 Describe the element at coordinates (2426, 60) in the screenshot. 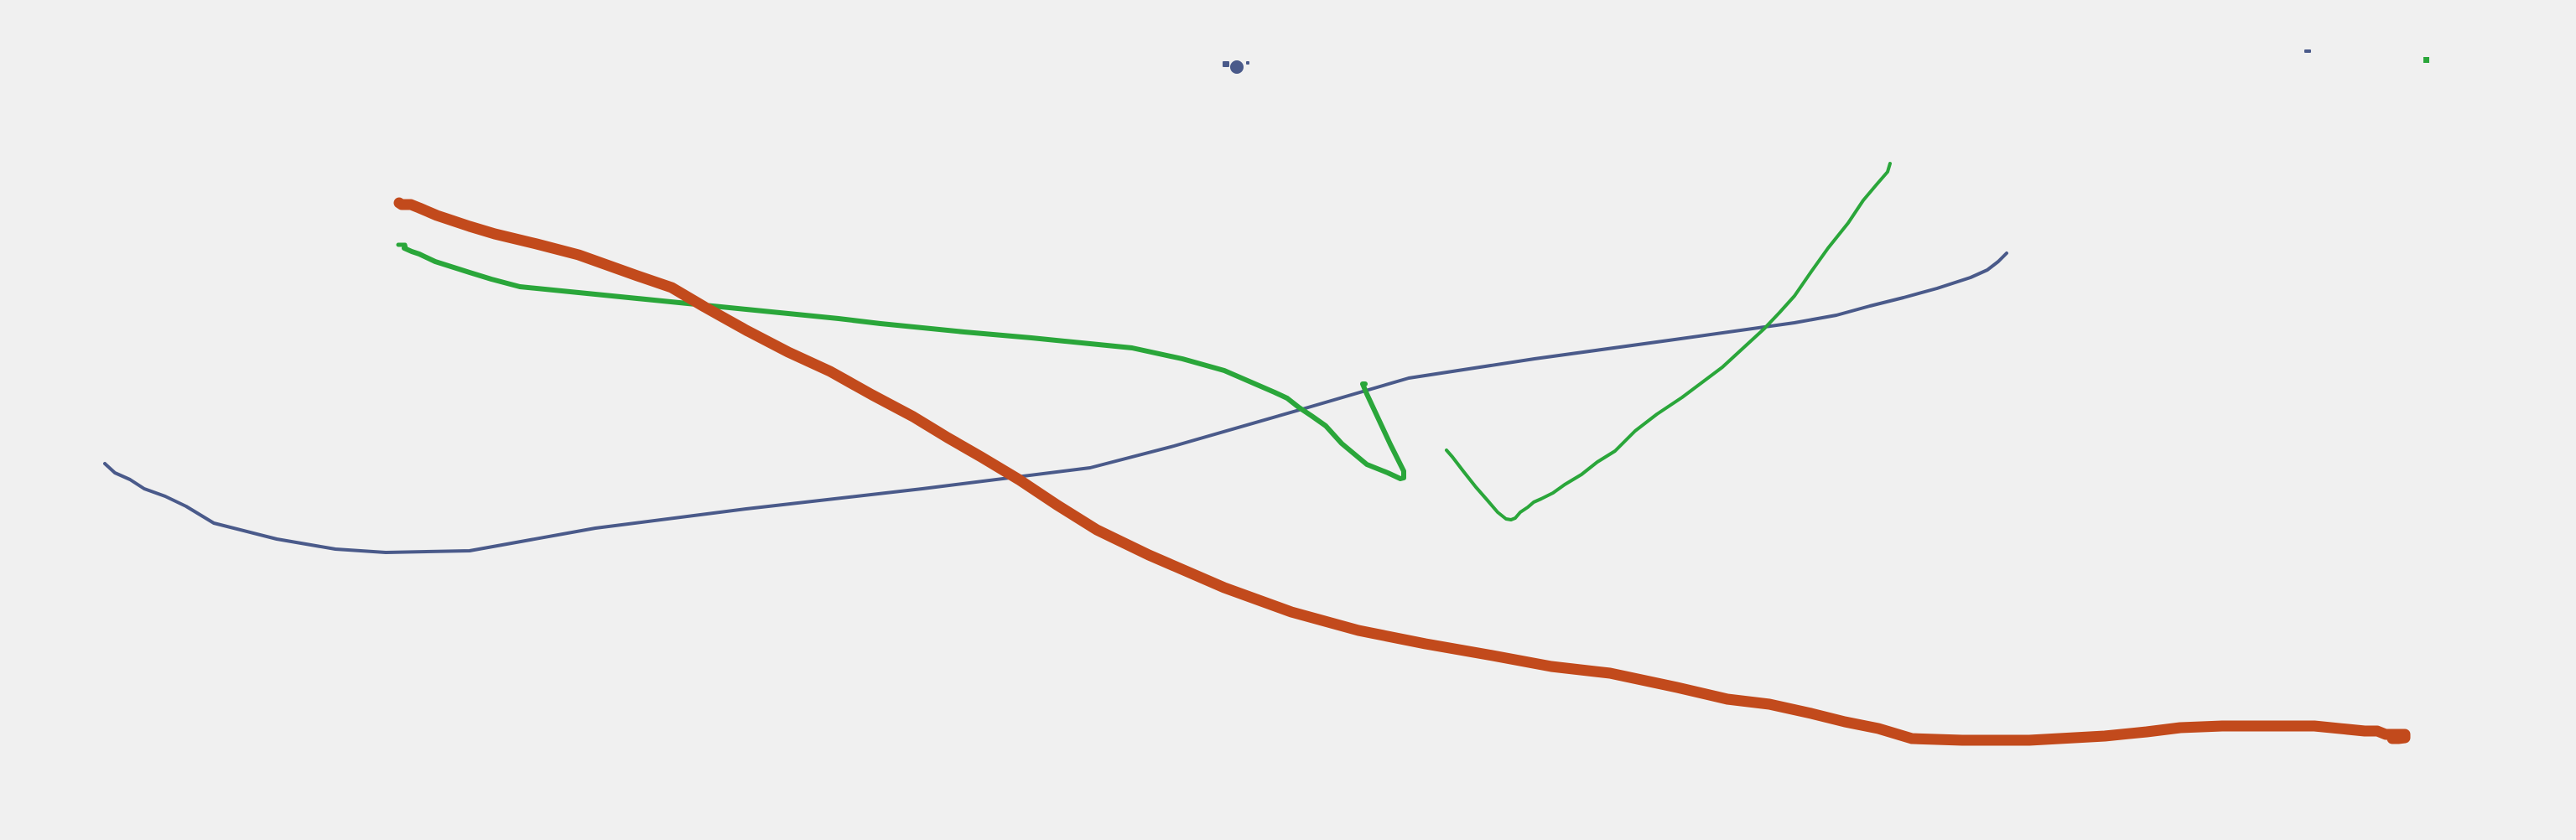

I see `green-dot-mark` at that location.